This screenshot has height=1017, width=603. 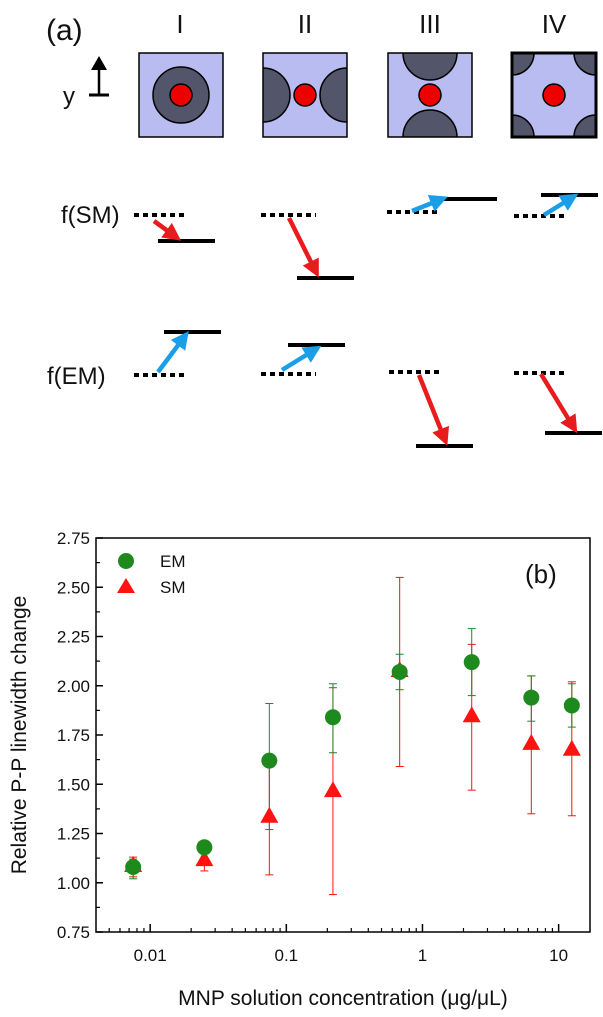 I want to click on cell-i-dot, so click(x=181, y=95).